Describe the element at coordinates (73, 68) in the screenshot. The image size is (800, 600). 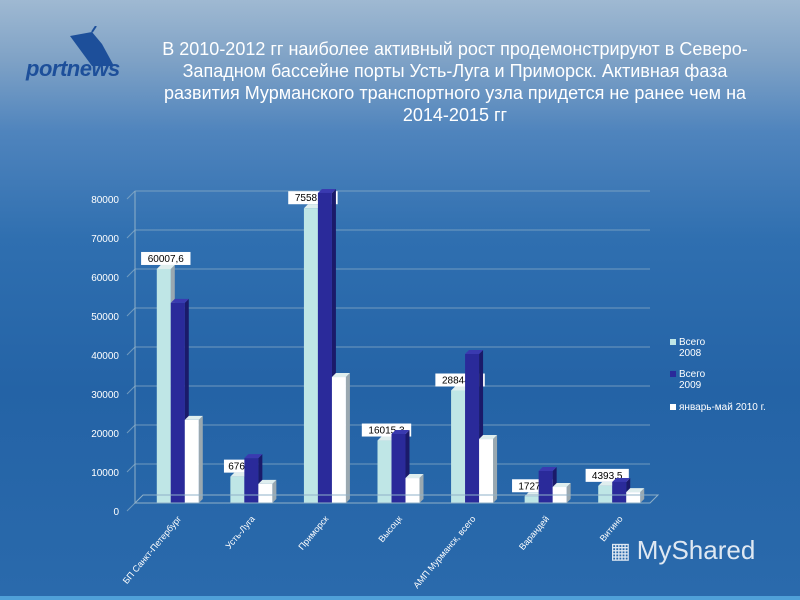
I see `logo-text: portnews` at that location.